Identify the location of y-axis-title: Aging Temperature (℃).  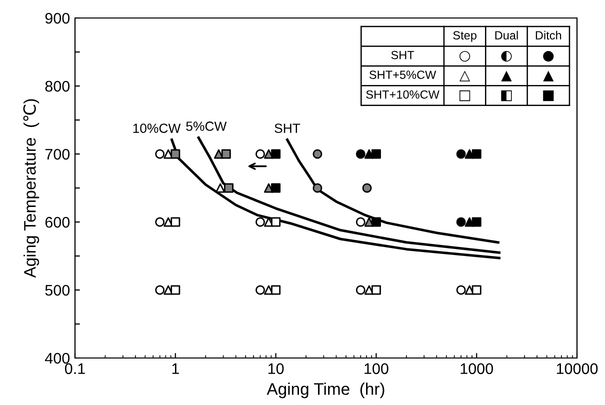
(31, 188).